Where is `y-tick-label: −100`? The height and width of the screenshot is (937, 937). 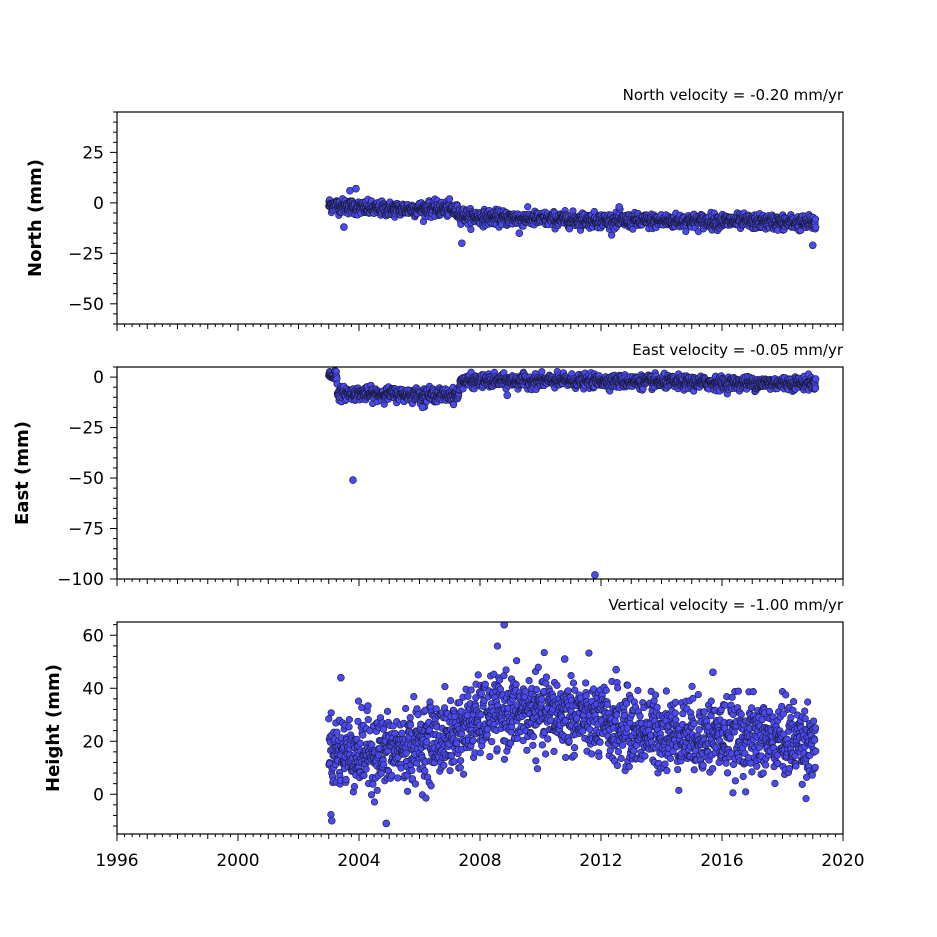
y-tick-label: −100 is located at coordinates (80, 580).